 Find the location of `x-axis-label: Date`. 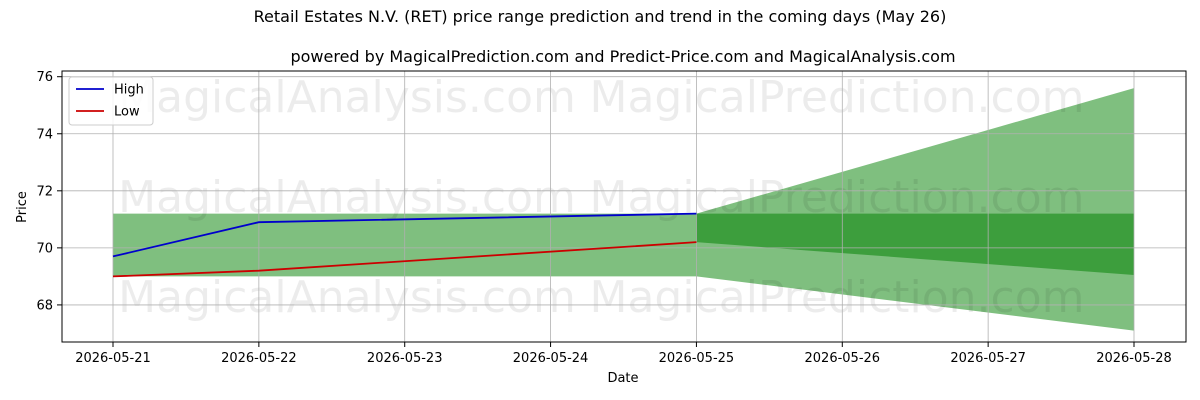

x-axis-label: Date is located at coordinates (622, 378).